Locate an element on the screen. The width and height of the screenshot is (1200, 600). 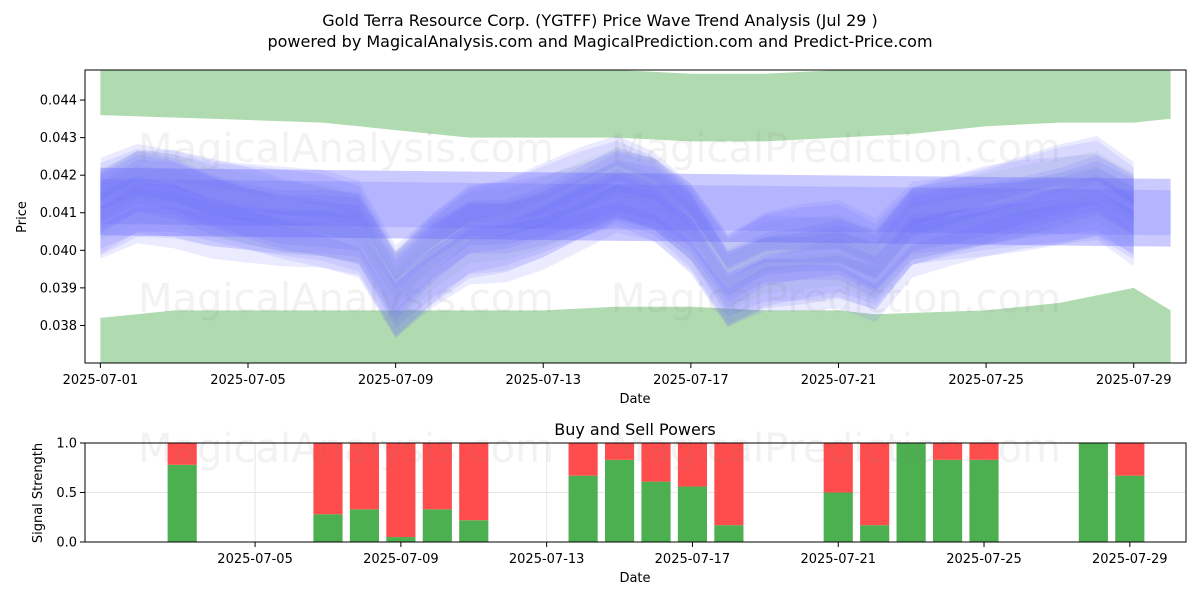
signal-x-tick-label: 2025-07-05 is located at coordinates (255, 559).